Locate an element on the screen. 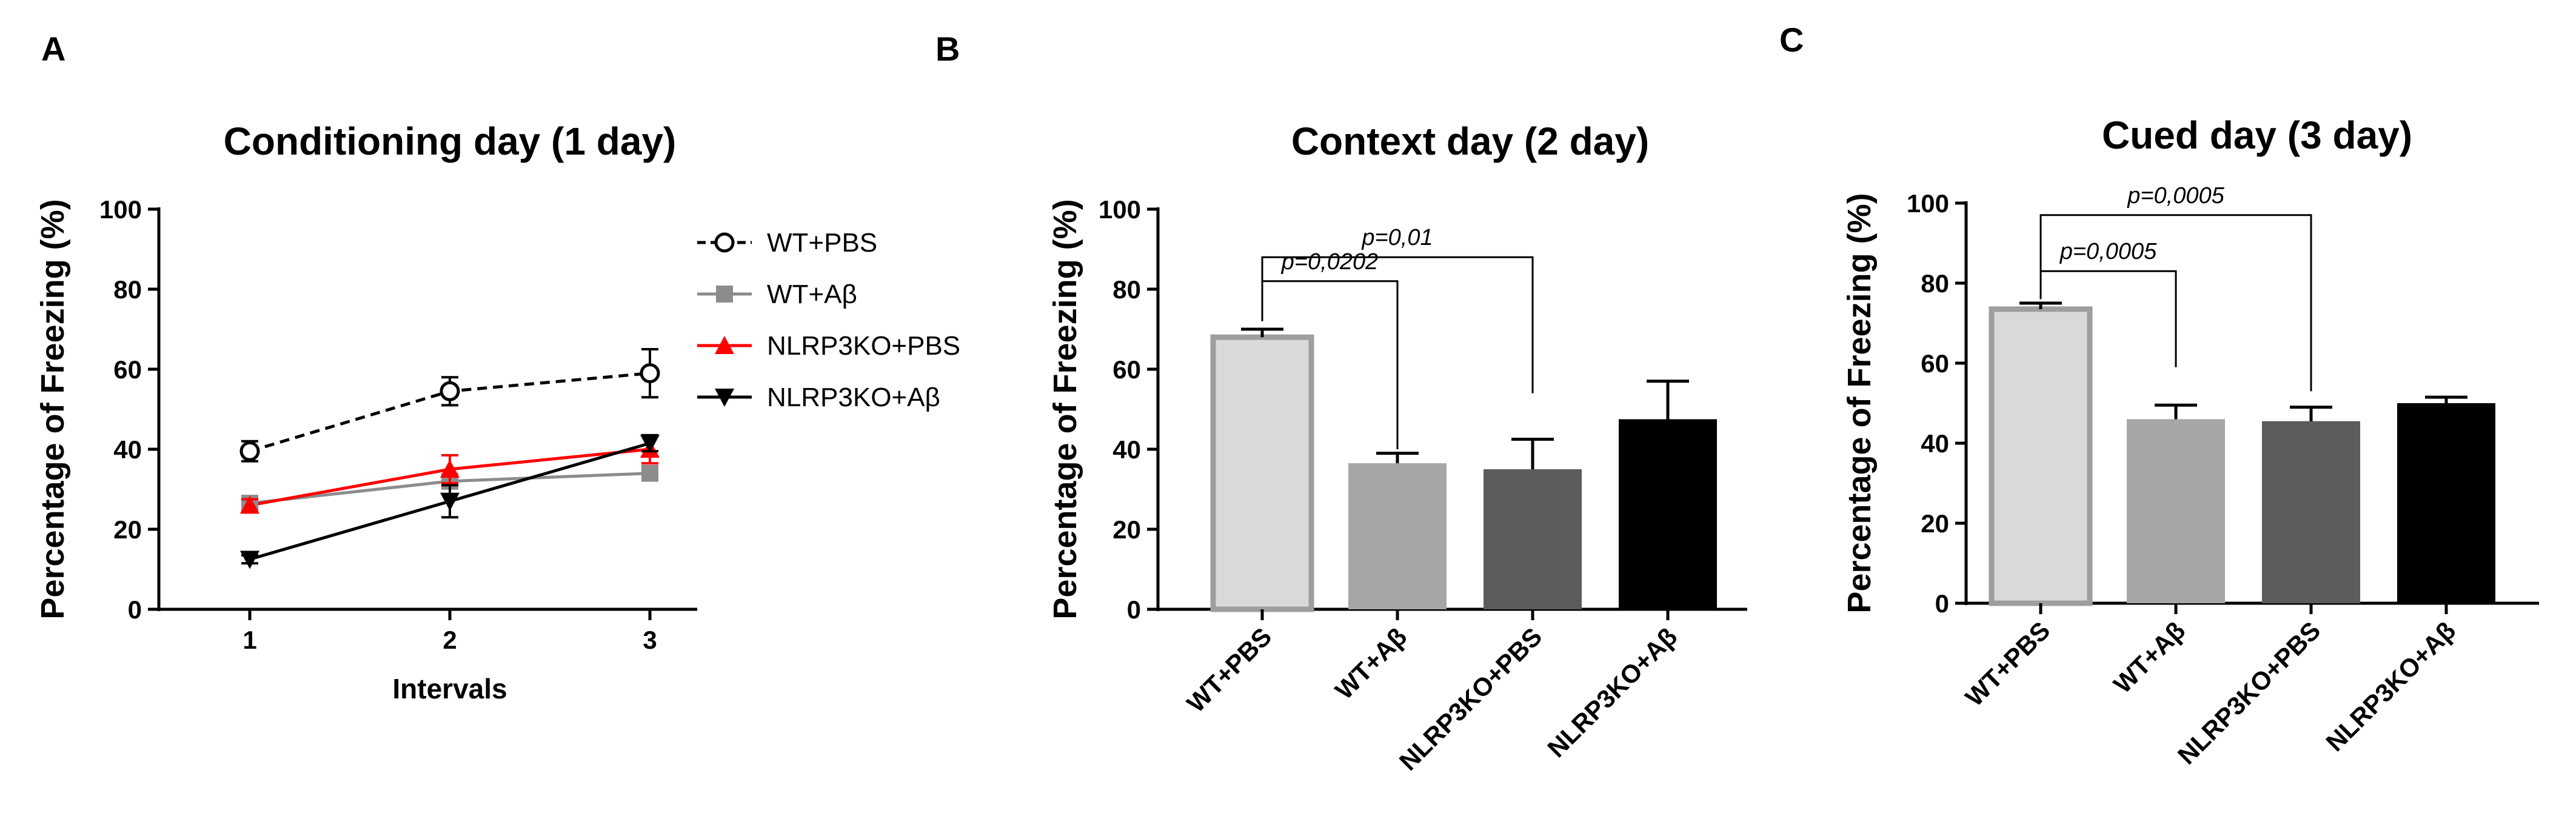 This screenshot has height=813, width=2576. chart-title: Conditioning day (1 day) is located at coordinates (450, 141).